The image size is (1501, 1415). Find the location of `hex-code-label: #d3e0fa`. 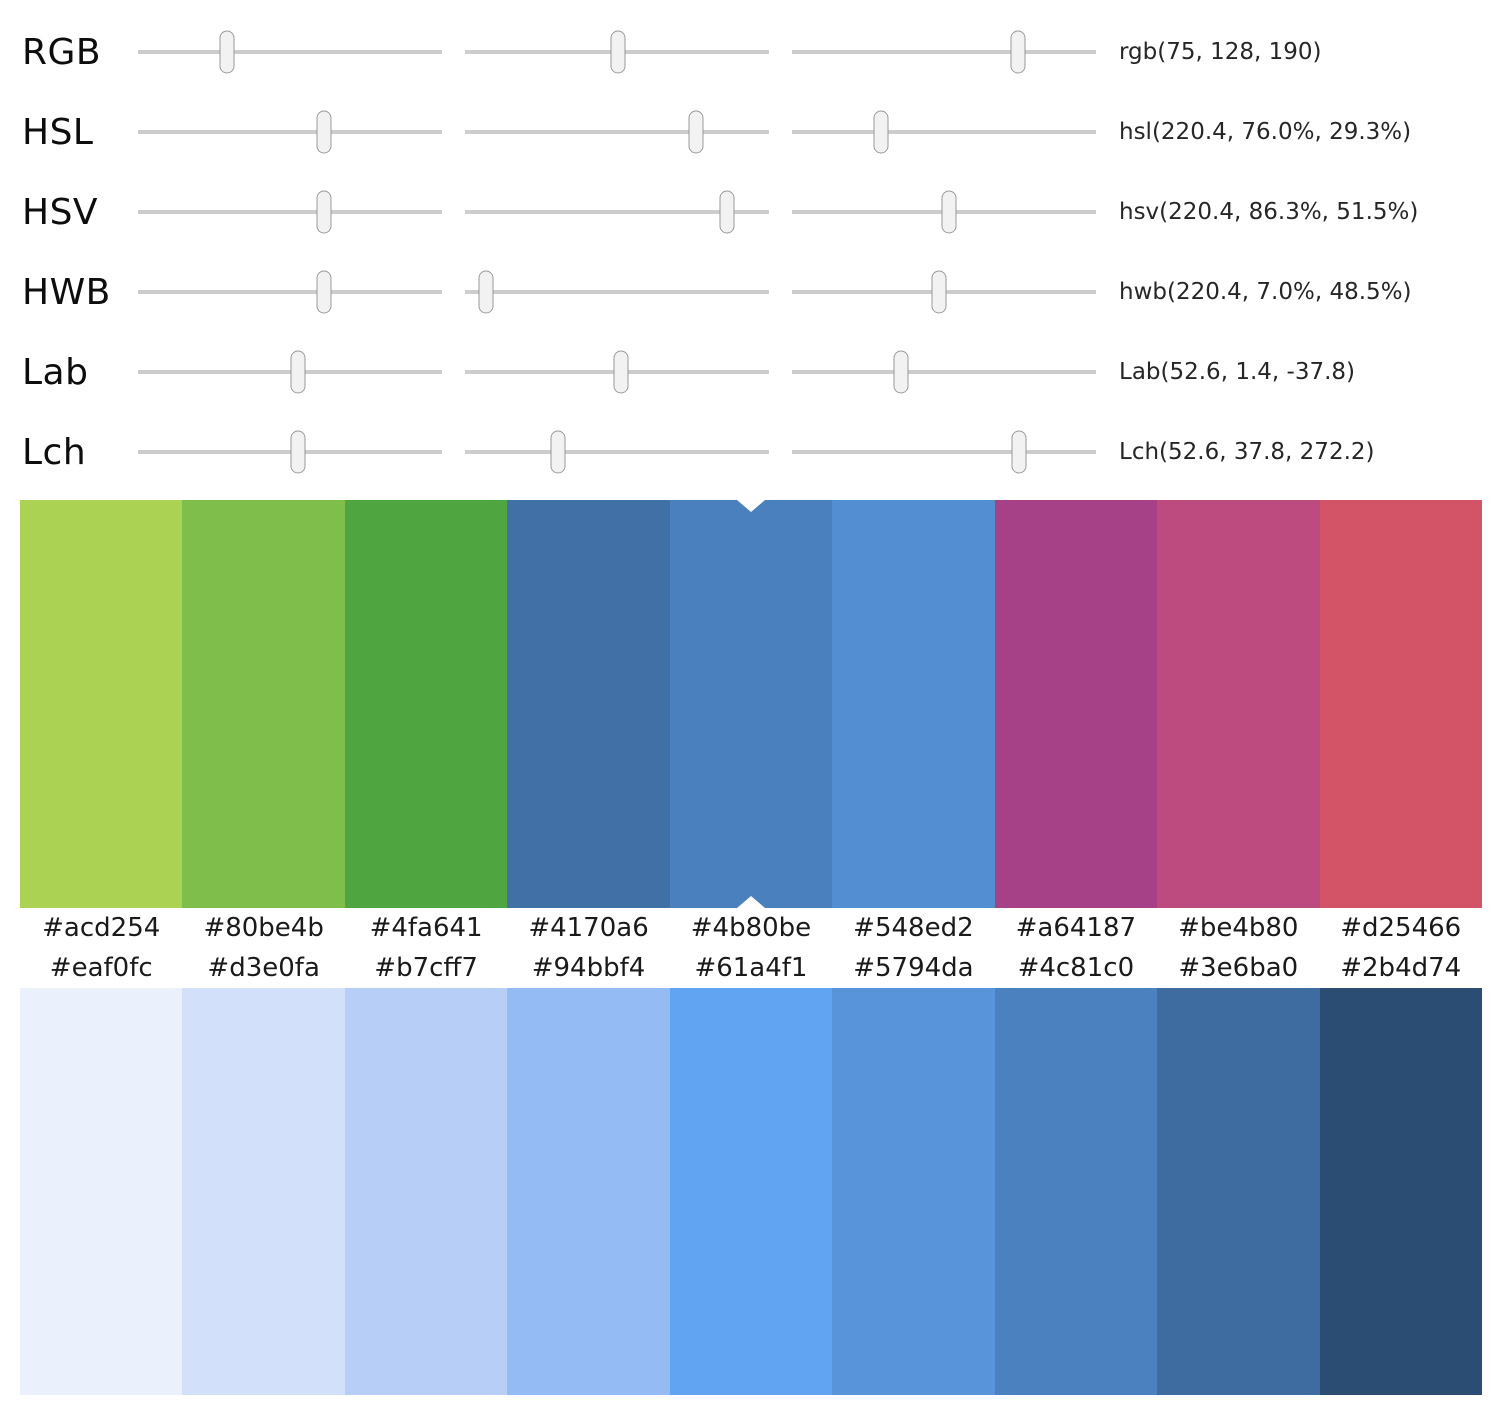

hex-code-label: #d3e0fa is located at coordinates (263, 968).